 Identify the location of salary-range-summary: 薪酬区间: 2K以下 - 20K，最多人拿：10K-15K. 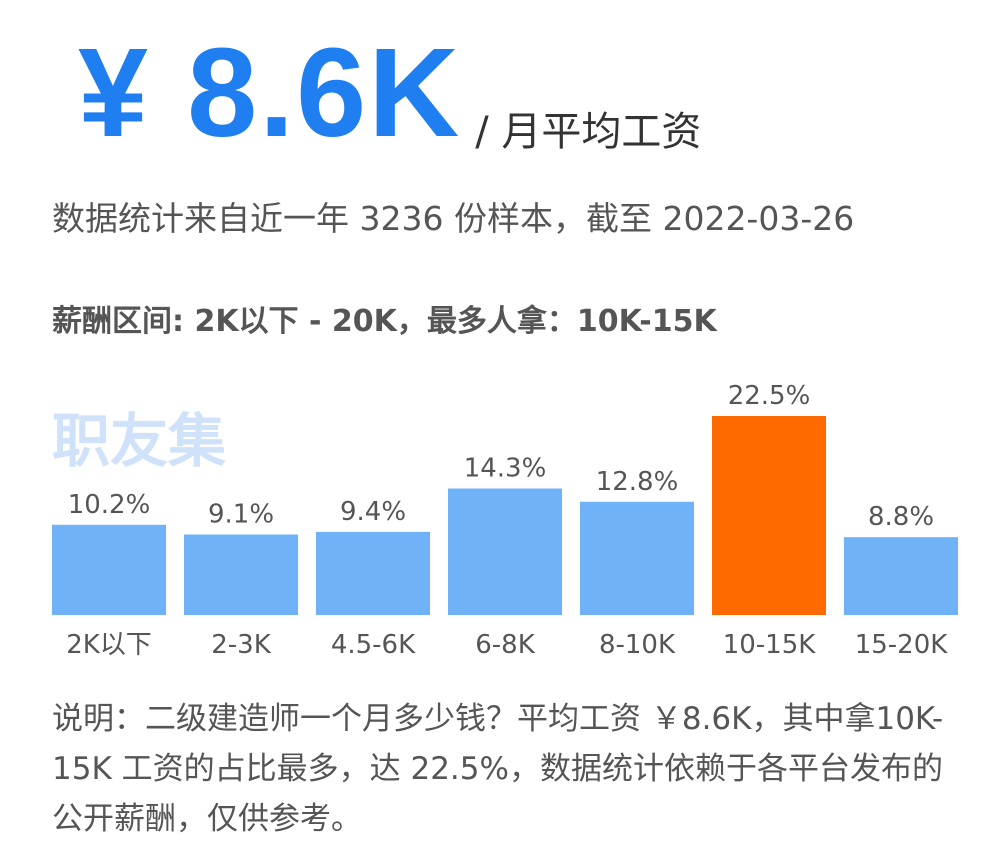
(384, 321).